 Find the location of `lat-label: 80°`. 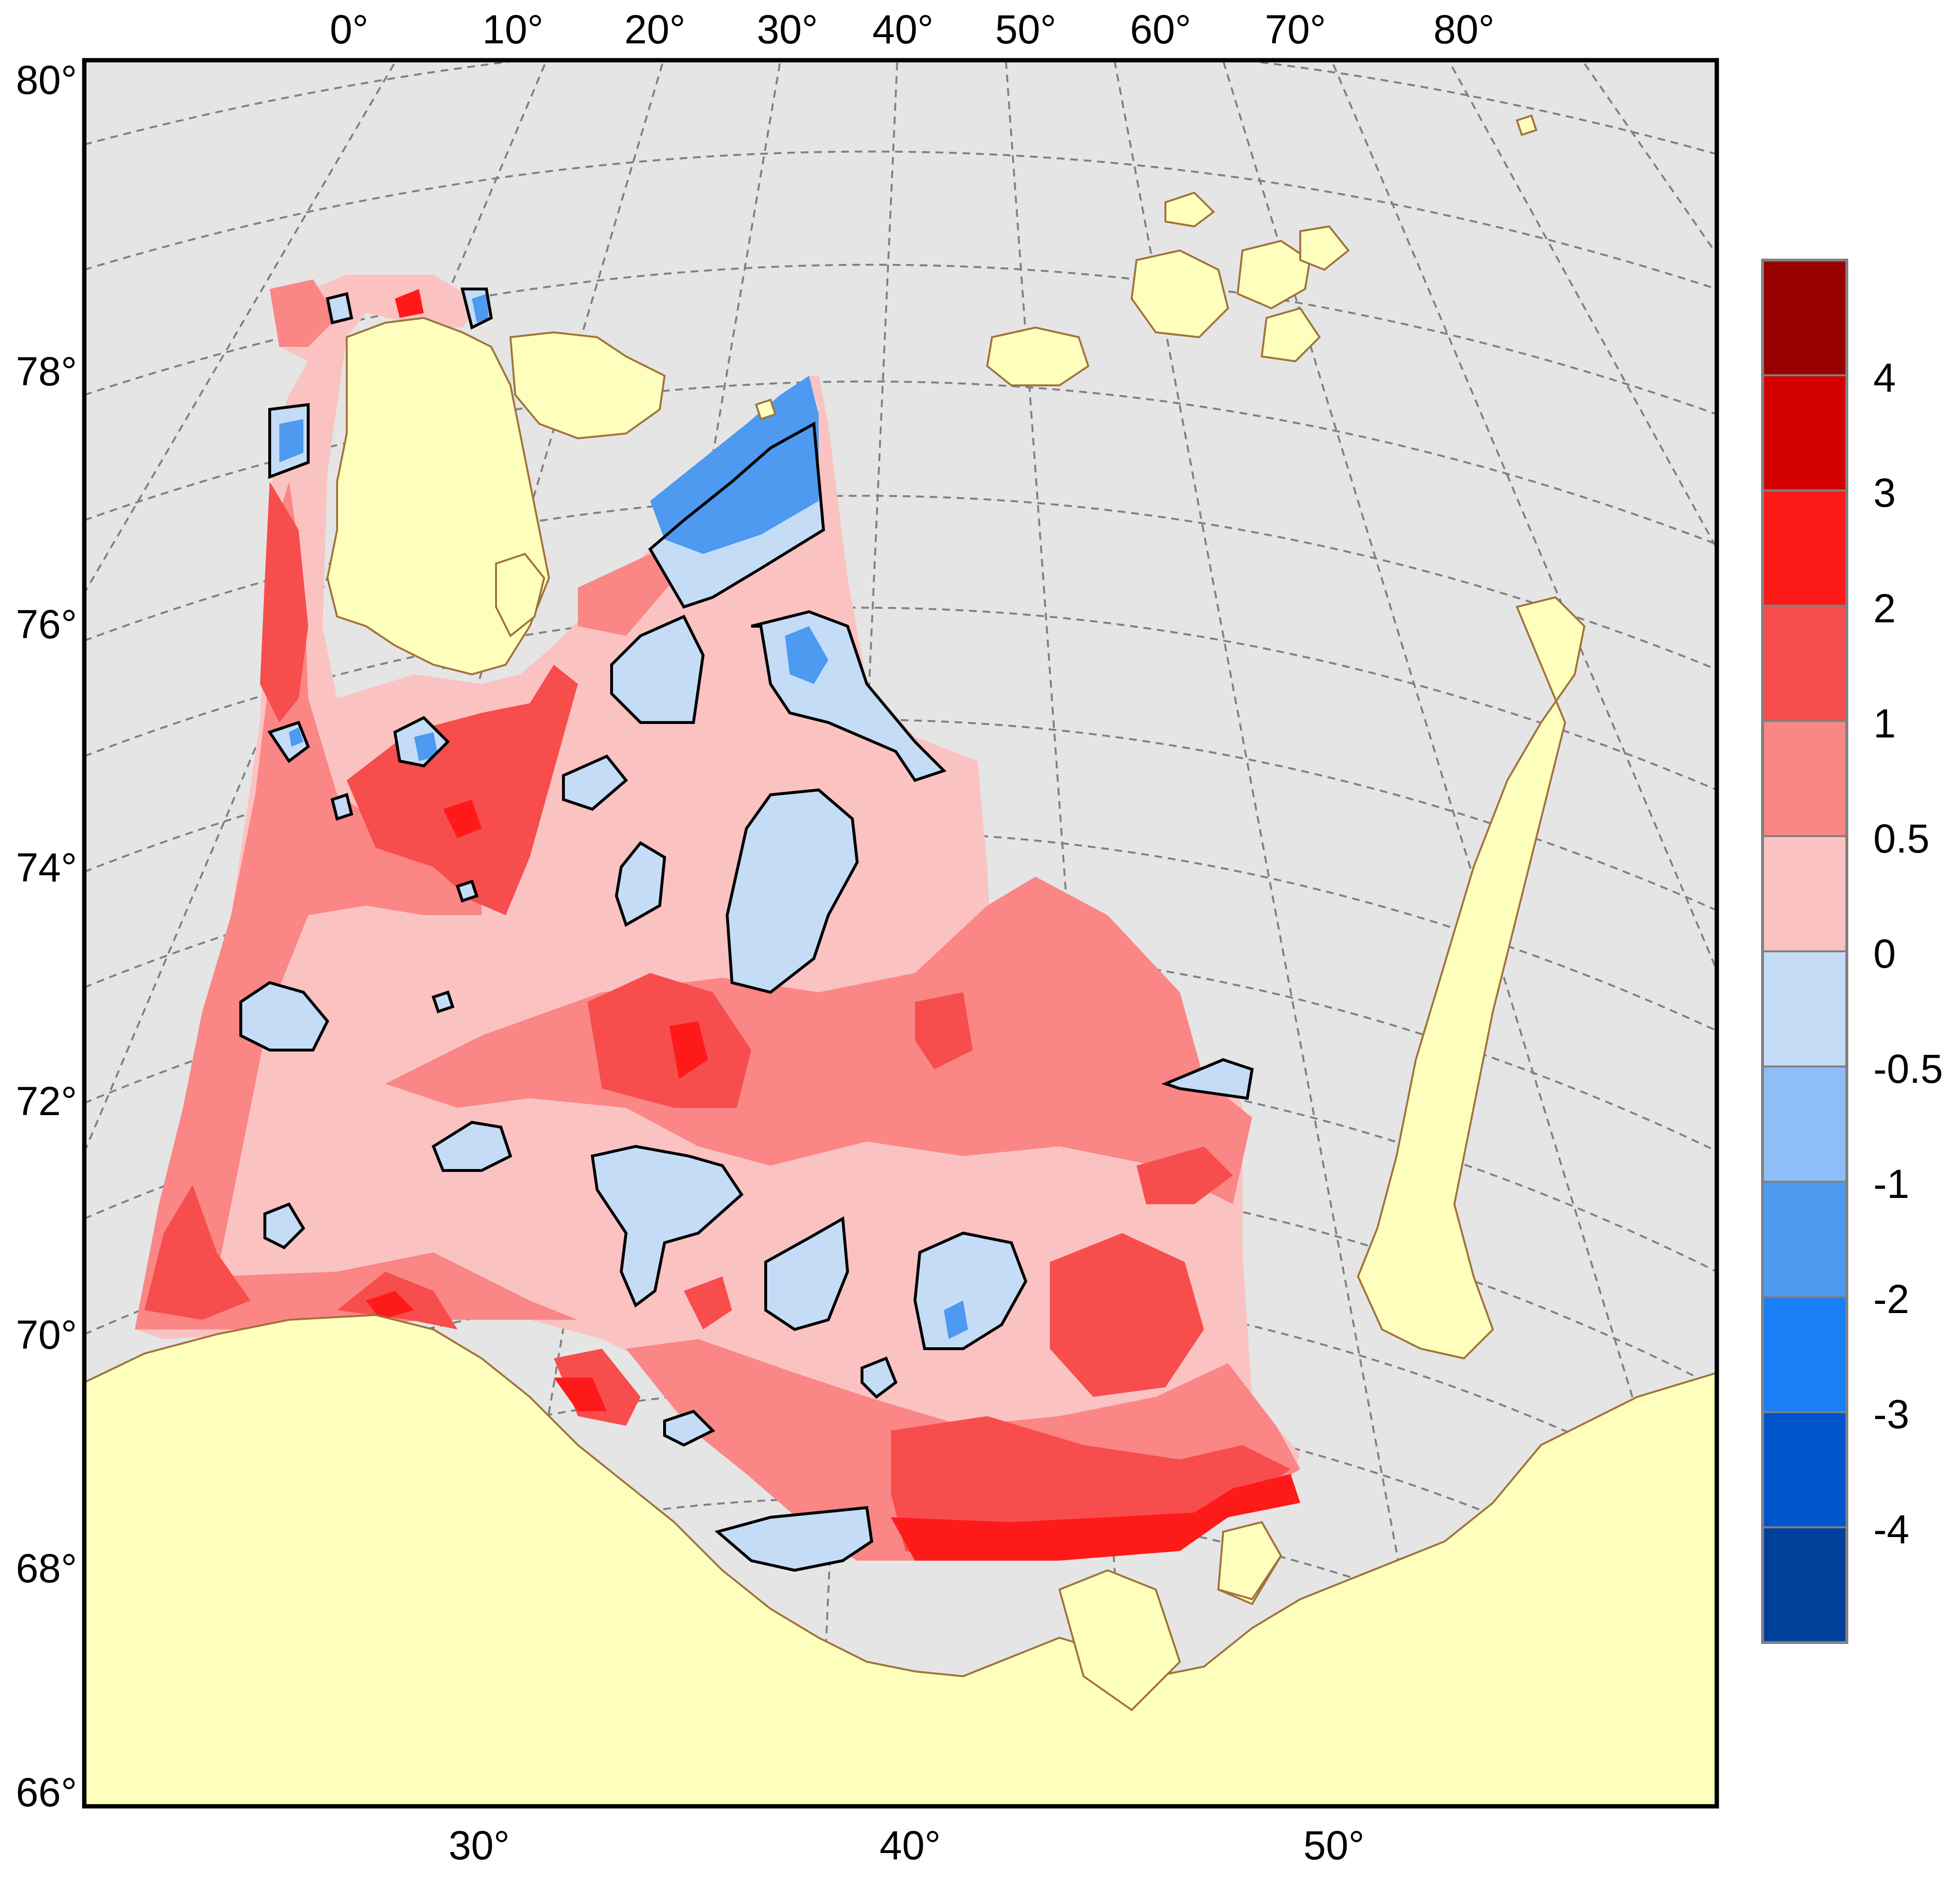

lat-label: 80° is located at coordinates (46, 80).